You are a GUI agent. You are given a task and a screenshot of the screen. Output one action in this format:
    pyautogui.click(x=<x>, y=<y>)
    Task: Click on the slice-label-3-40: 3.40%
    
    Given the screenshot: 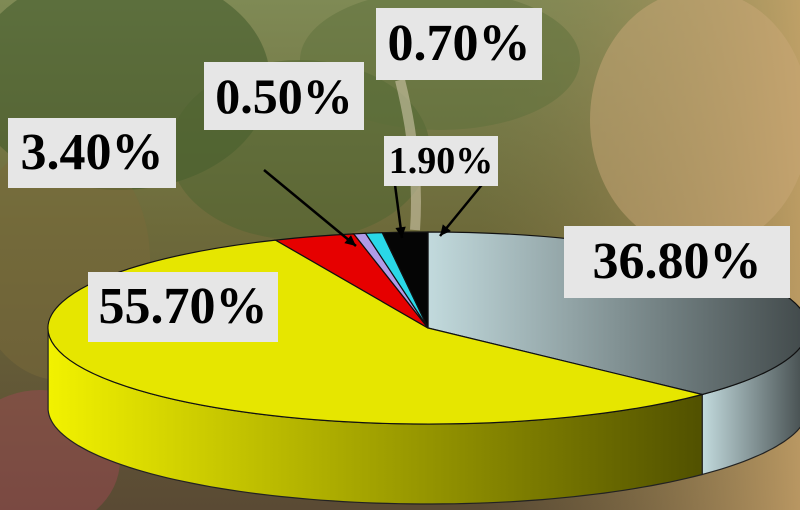 What is the action you would take?
    pyautogui.click(x=92, y=153)
    